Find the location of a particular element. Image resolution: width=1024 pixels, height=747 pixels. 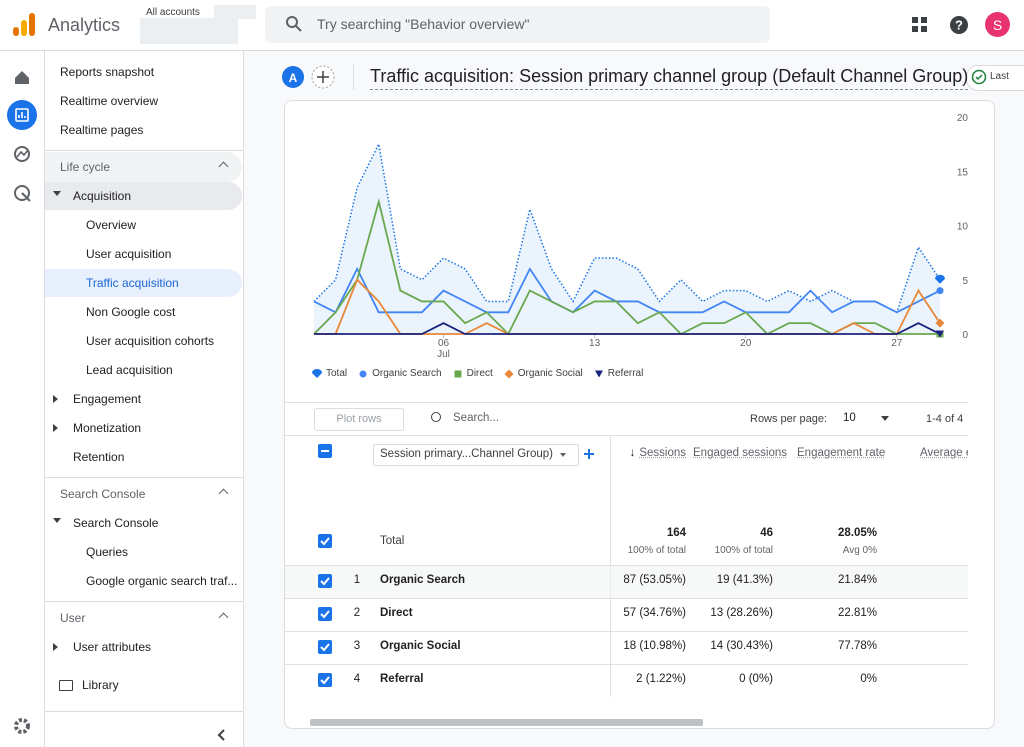

y-tick-label: 20 is located at coordinates (963, 118).